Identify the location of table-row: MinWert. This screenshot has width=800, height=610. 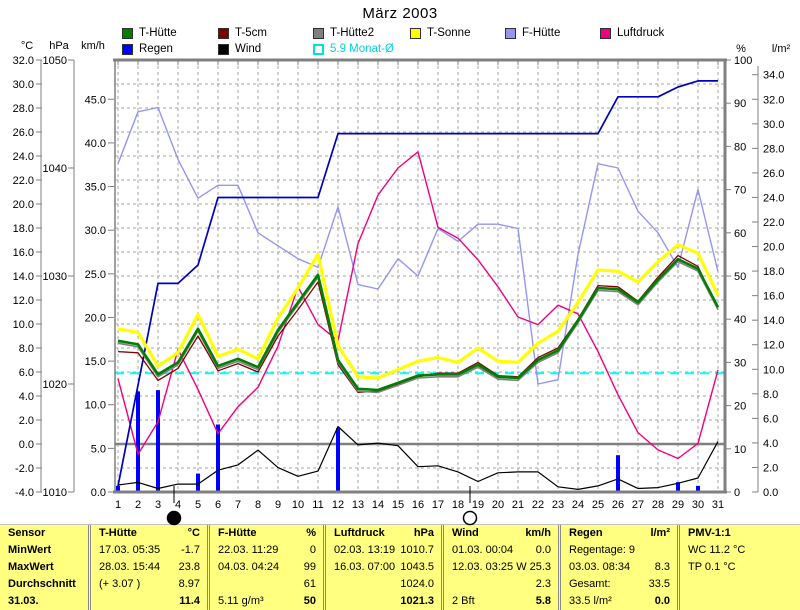
(44, 550).